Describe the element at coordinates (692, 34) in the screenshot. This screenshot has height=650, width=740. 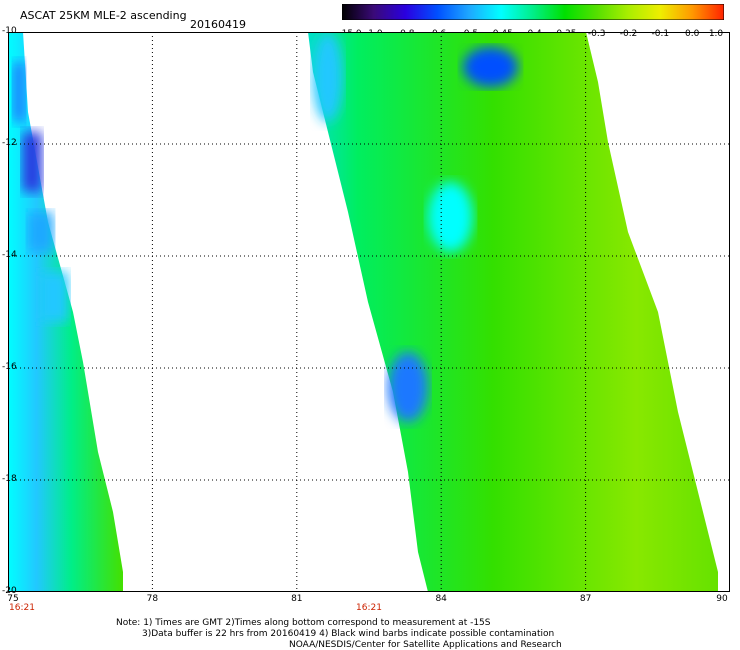
I see `colorbar-label: 0.0` at that location.